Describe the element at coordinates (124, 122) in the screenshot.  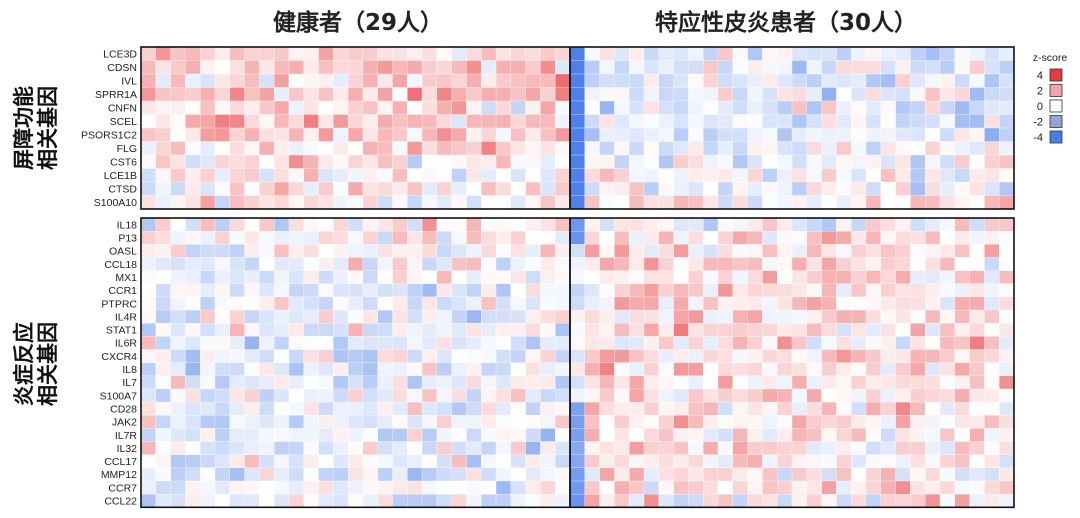
I see `gene-label-scel: SCEL` at that location.